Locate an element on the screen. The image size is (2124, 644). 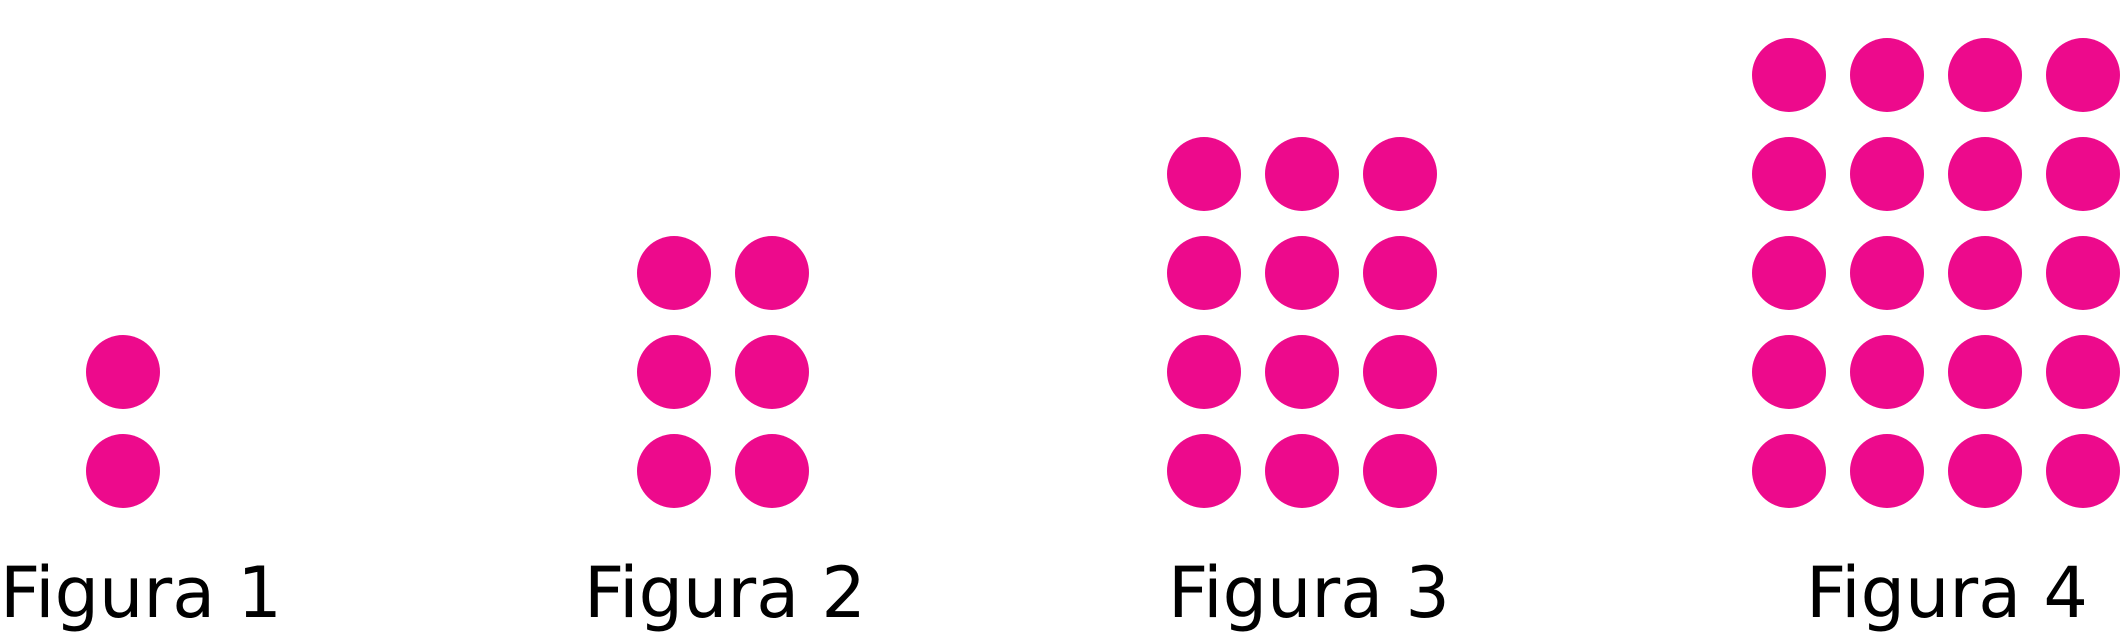
figure-4-caption: Figura 4 is located at coordinates (1947, 593).